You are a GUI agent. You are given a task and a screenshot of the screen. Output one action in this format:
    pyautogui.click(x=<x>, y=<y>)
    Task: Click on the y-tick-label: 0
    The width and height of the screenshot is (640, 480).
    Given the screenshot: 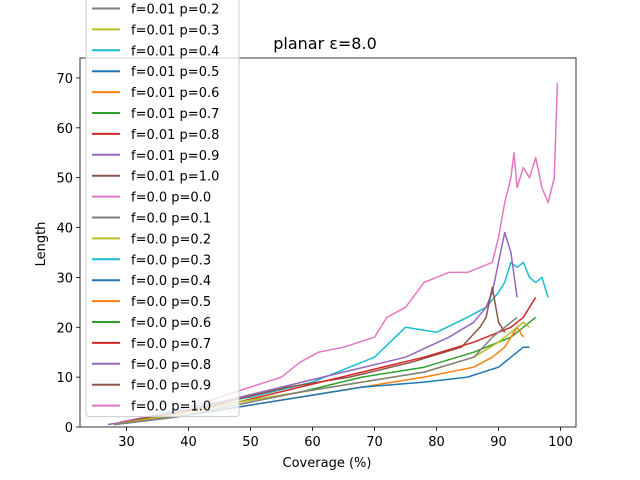 What is the action you would take?
    pyautogui.click(x=69, y=428)
    